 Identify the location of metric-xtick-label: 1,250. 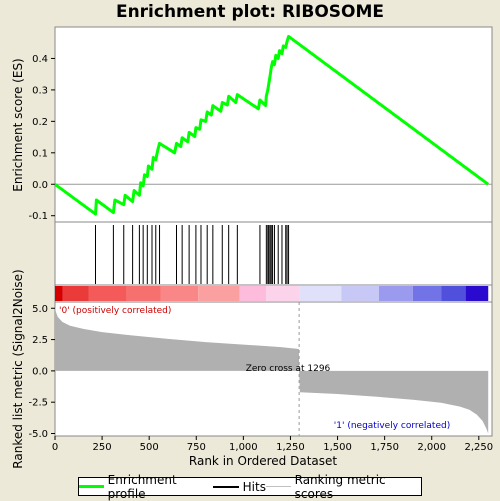
(290, 447).